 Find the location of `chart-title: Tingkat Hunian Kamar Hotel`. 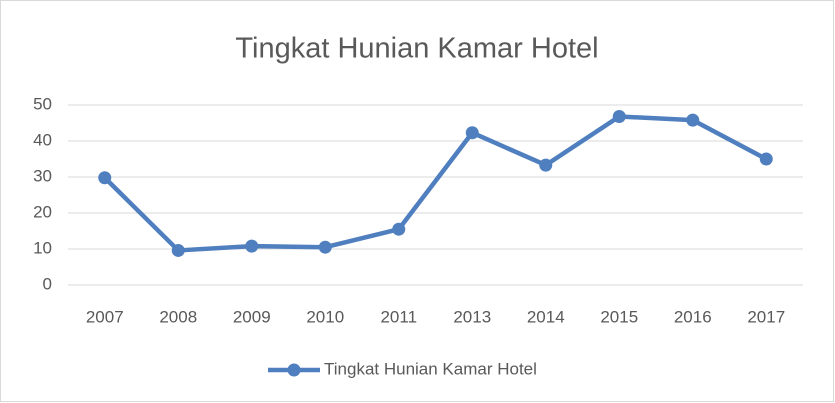

chart-title: Tingkat Hunian Kamar Hotel is located at coordinates (416, 49).